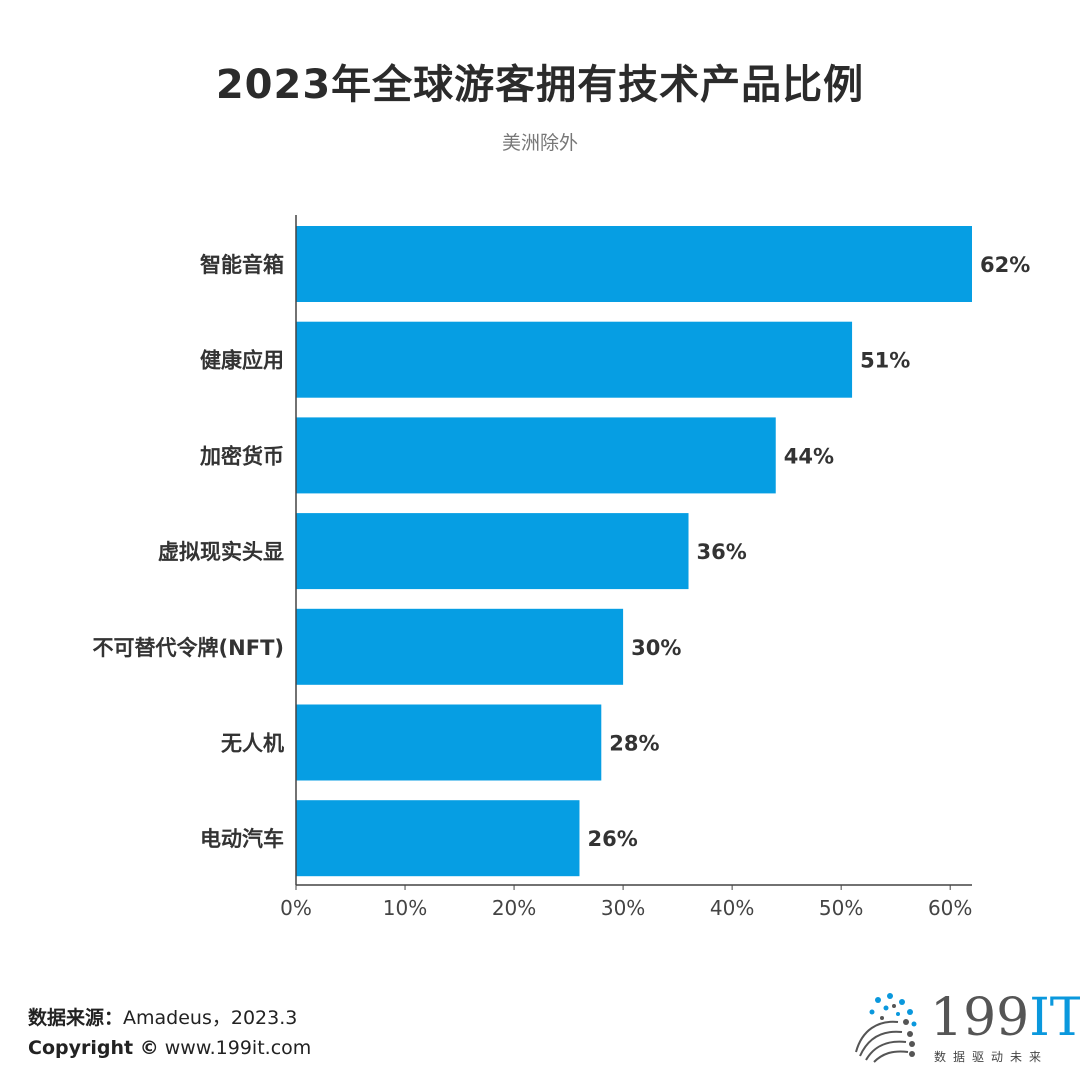 The image size is (1080, 1080). Describe the element at coordinates (885, 361) in the screenshot. I see `bar-value-label: 51%` at that location.